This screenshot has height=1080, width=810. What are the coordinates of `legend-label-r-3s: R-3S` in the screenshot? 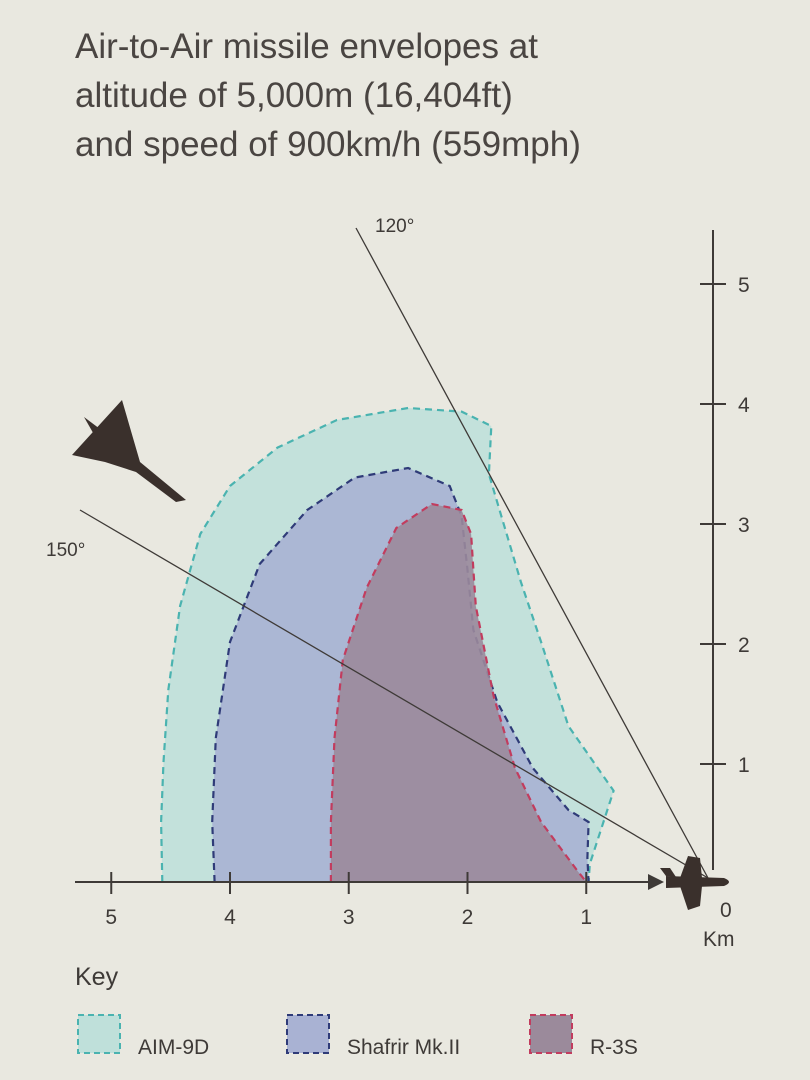 It's located at (614, 1047).